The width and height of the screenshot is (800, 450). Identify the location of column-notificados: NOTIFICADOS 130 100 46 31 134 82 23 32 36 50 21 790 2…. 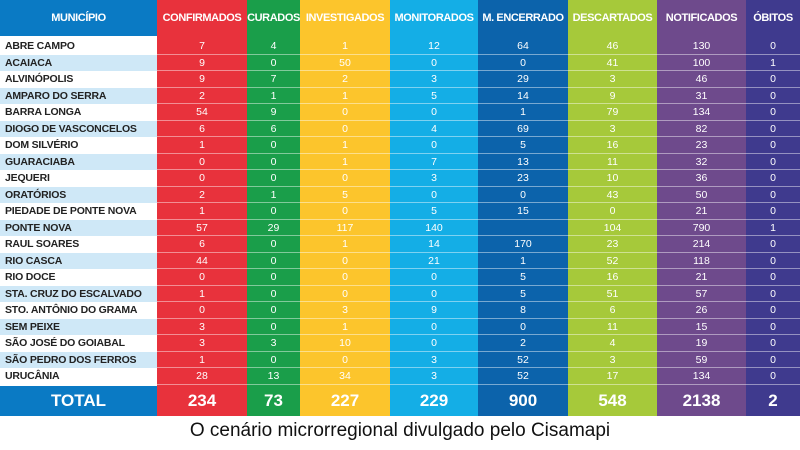
(701, 208).